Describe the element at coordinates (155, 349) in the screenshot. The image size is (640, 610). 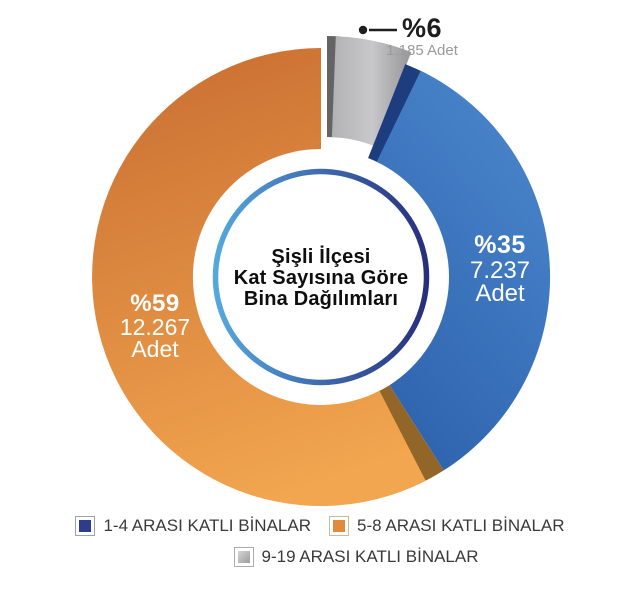
I see `orange-unit: Adet` at that location.